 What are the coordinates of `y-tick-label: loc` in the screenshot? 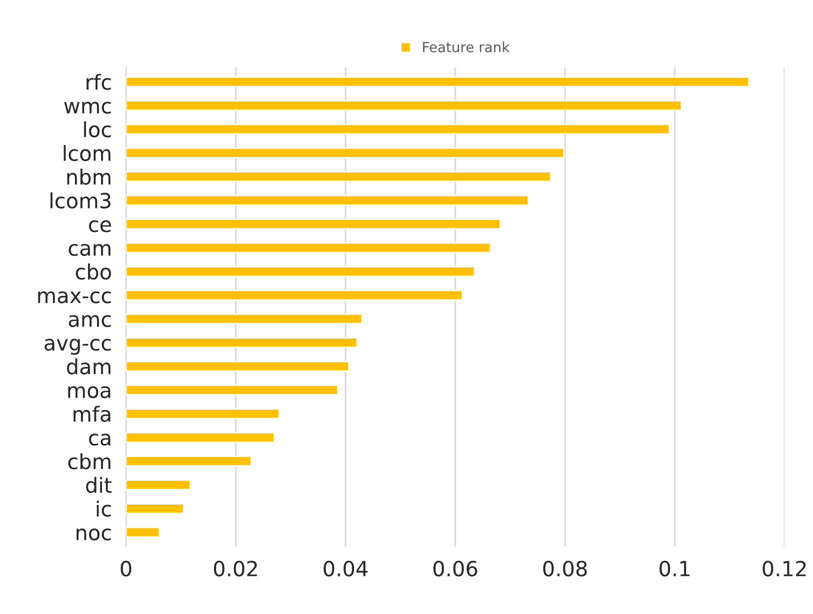 It's located at (97, 129).